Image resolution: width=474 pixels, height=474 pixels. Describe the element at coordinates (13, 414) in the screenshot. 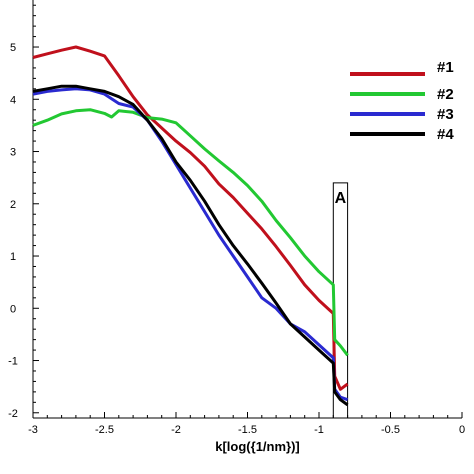

I see `y-tick-label: -2` at that location.